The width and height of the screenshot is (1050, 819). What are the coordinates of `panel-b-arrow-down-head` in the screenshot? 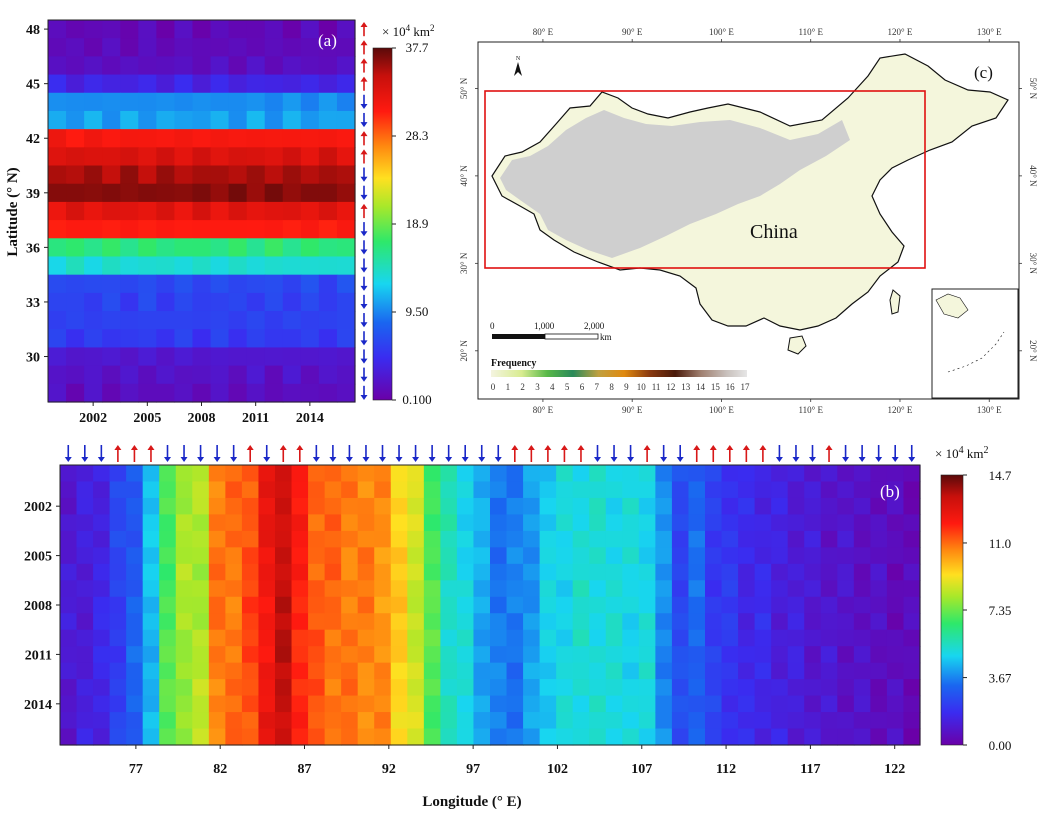 It's located at (680, 459).